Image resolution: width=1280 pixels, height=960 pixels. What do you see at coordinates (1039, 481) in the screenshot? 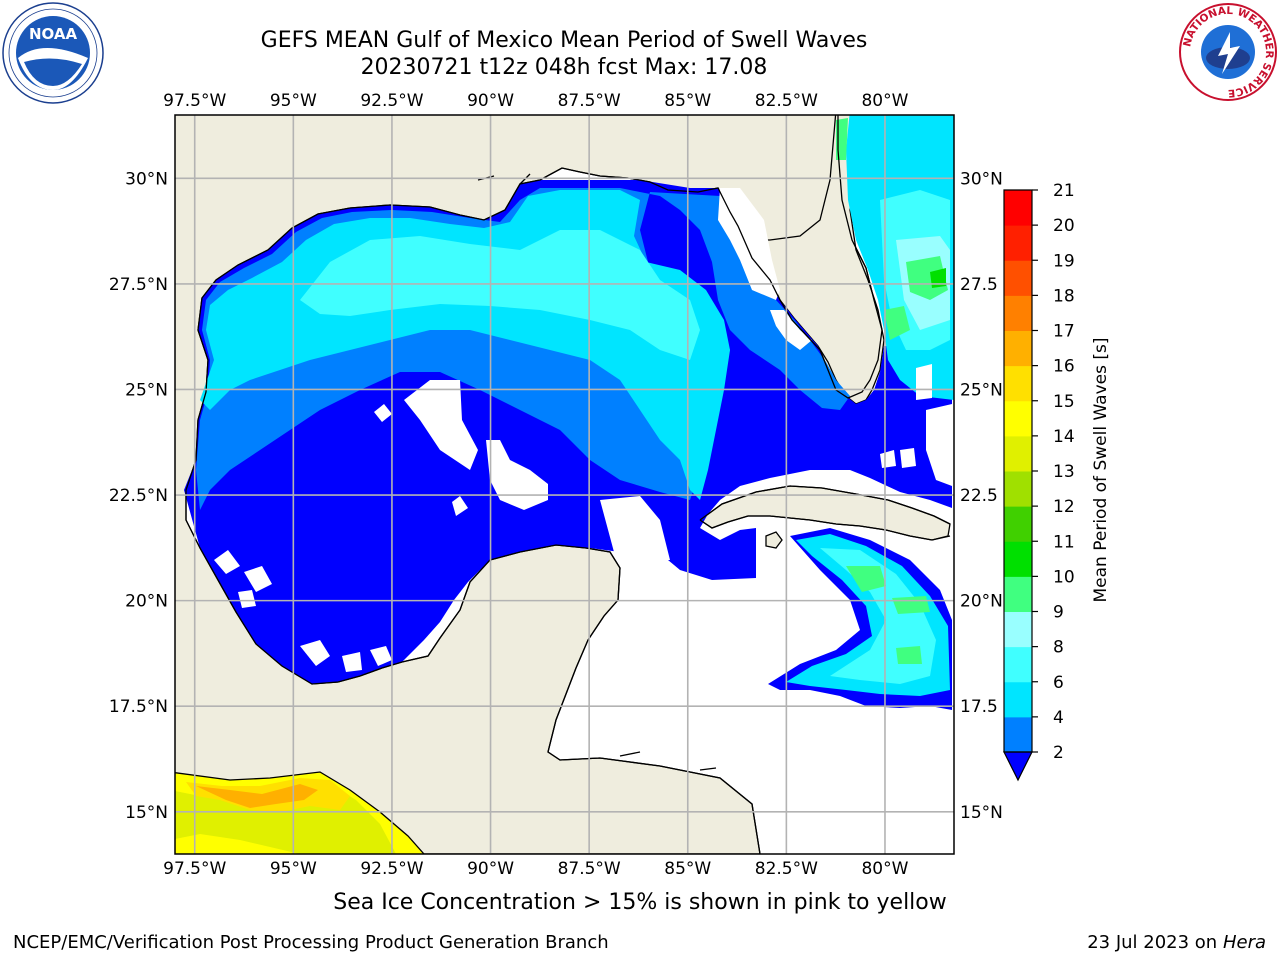
I see `colorbar: 2 4 6 8 9 10 11 12 13 14 15 16 17 18 19 20 21` at bounding box center [1039, 481].